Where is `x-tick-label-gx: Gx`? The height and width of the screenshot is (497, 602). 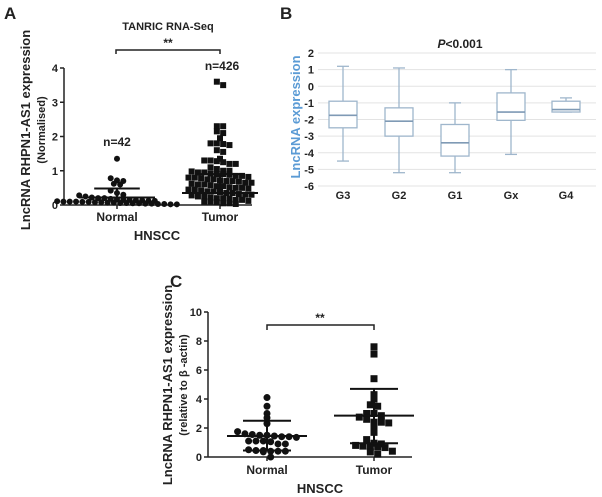
x-tick-label-gx: Gx is located at coordinates (512, 196).